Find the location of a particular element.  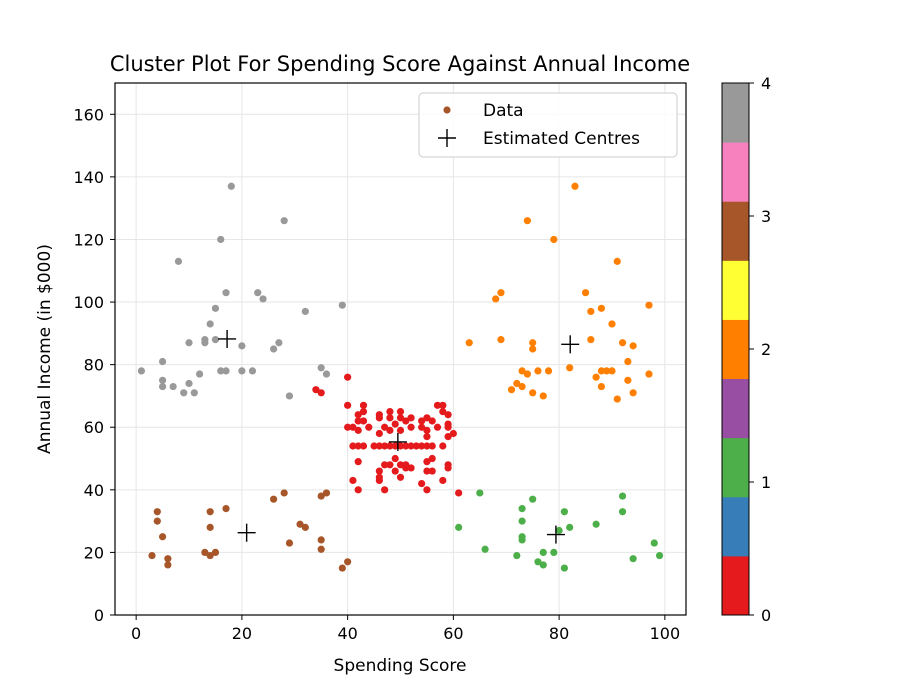

centre-markers is located at coordinates (399, 436).